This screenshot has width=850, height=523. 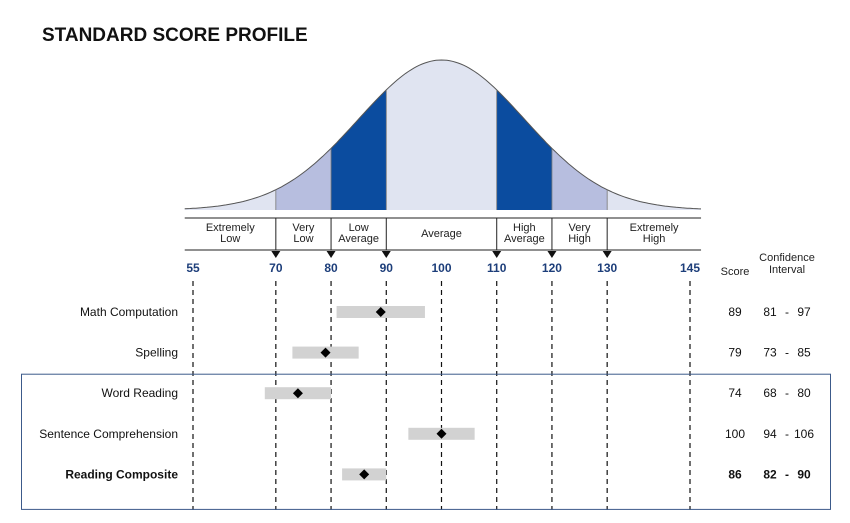 I want to click on score-row: Spelling 79 73-85, so click(x=473, y=353).